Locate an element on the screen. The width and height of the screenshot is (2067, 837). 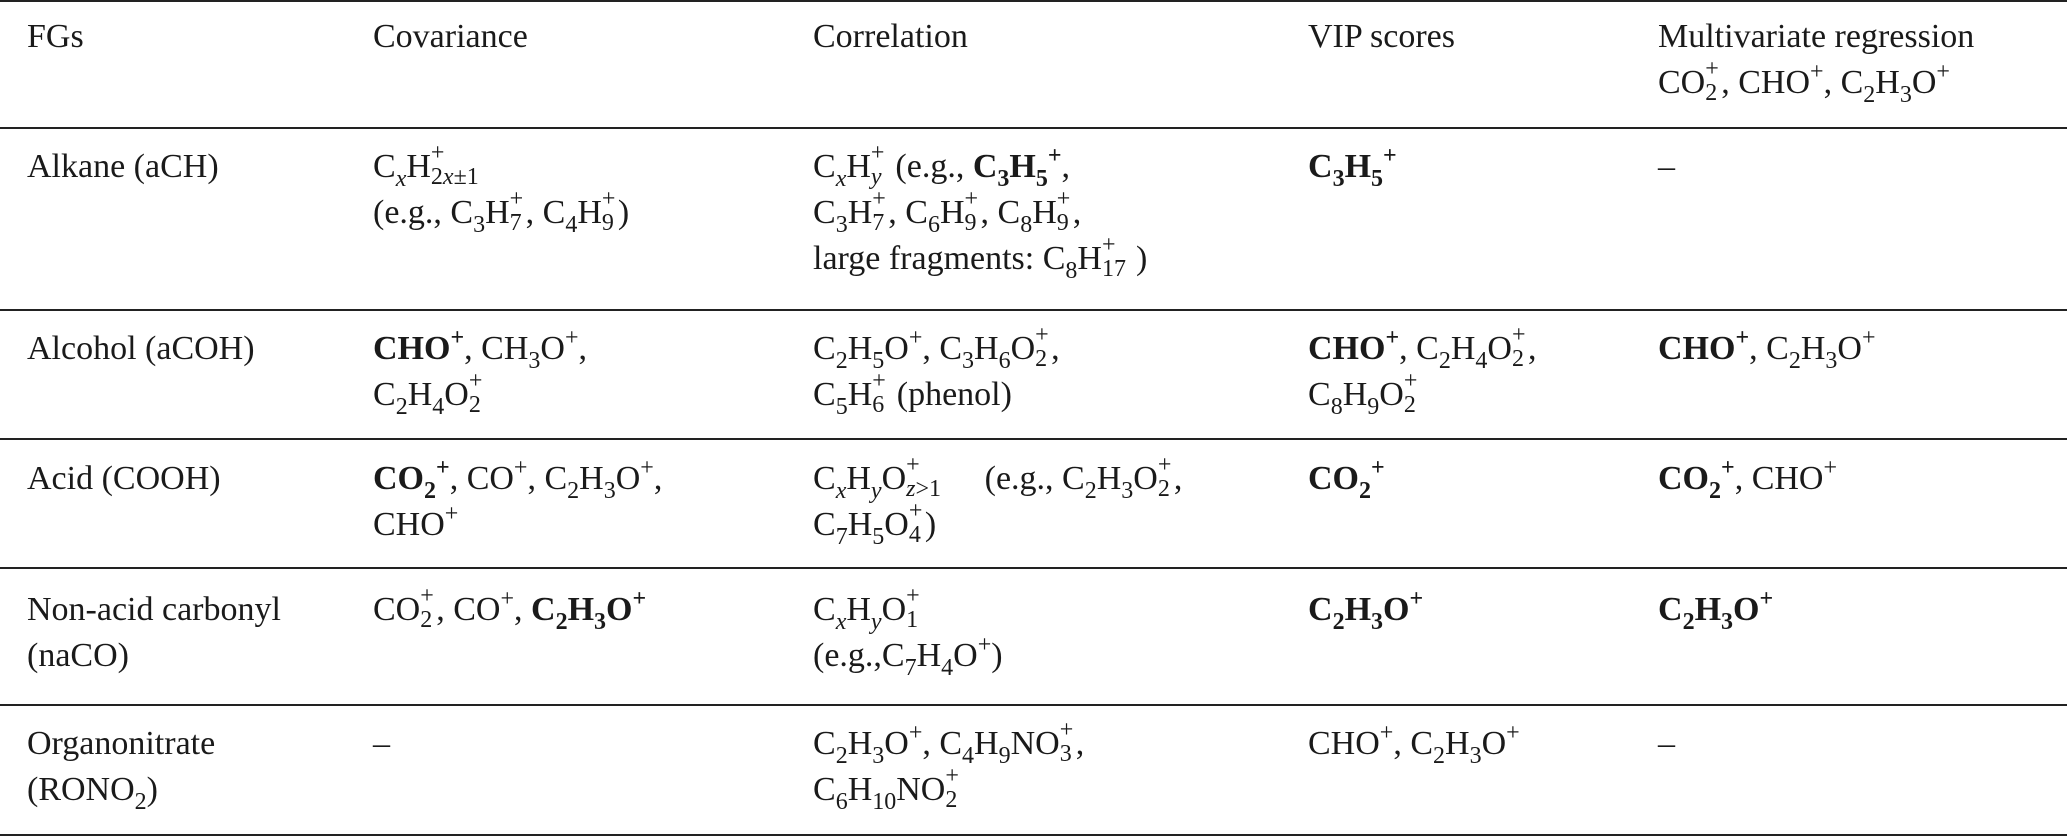
table-top-rule is located at coordinates (1033, 1).